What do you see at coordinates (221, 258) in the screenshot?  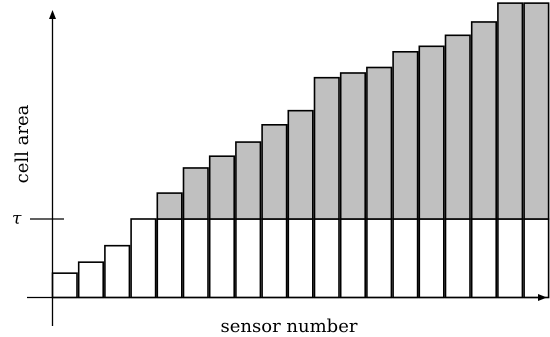 I see `bar-7-below-threshold` at bounding box center [221, 258].